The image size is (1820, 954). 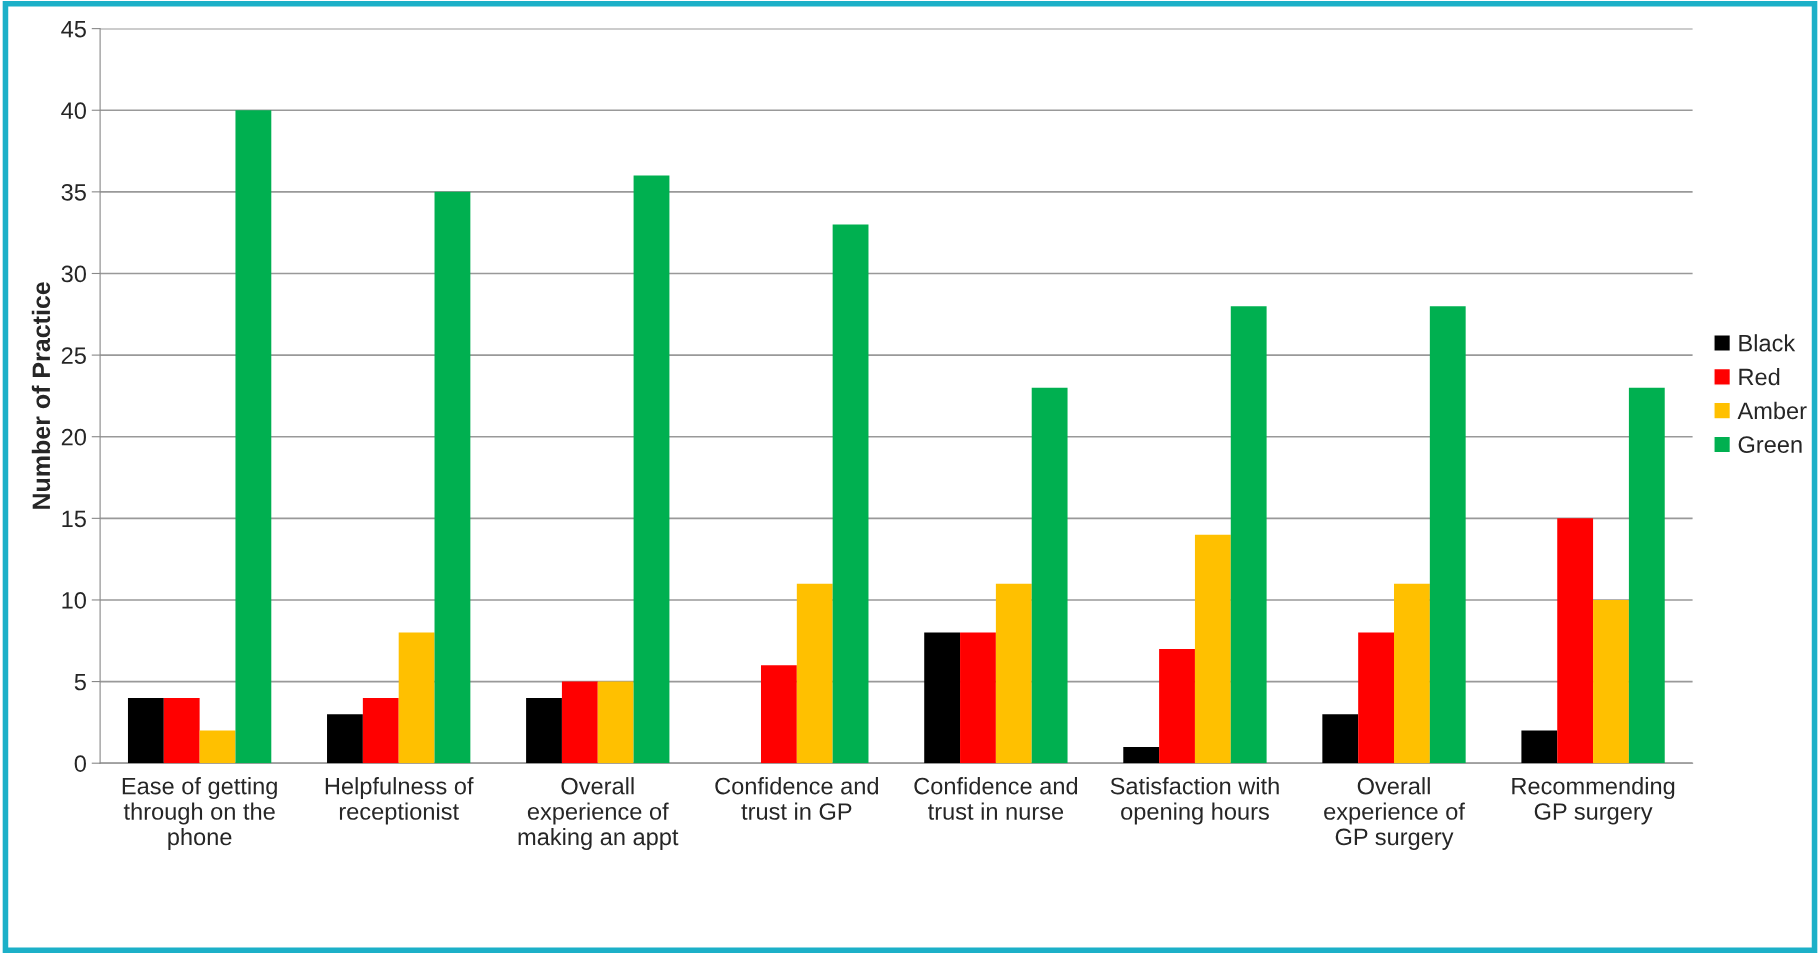 I want to click on y-tick-label: 35, so click(x=73, y=192).